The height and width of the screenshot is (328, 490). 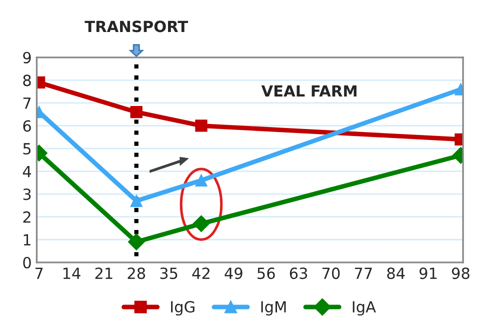 What do you see at coordinates (461, 274) in the screenshot?
I see `x-tick-label: 98` at bounding box center [461, 274].